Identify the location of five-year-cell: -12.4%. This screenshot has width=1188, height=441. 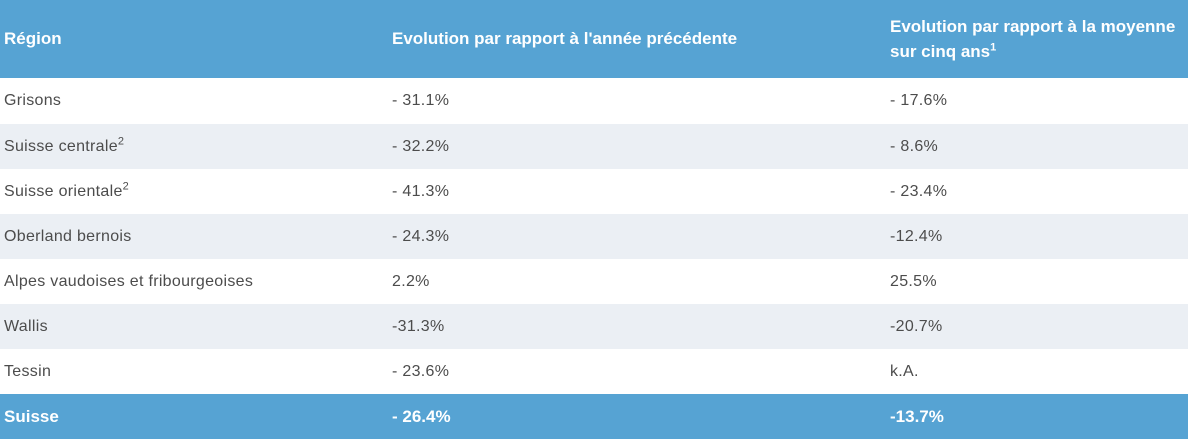
(916, 236).